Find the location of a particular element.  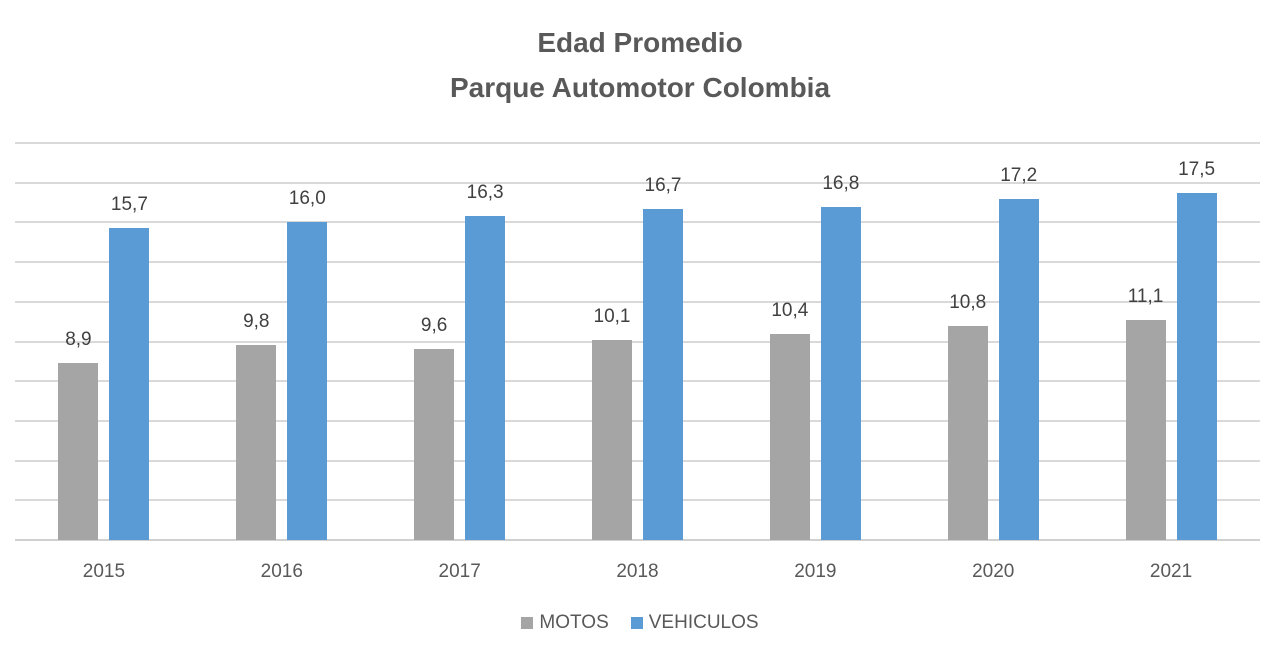

data-label: 11,1 is located at coordinates (1145, 296).